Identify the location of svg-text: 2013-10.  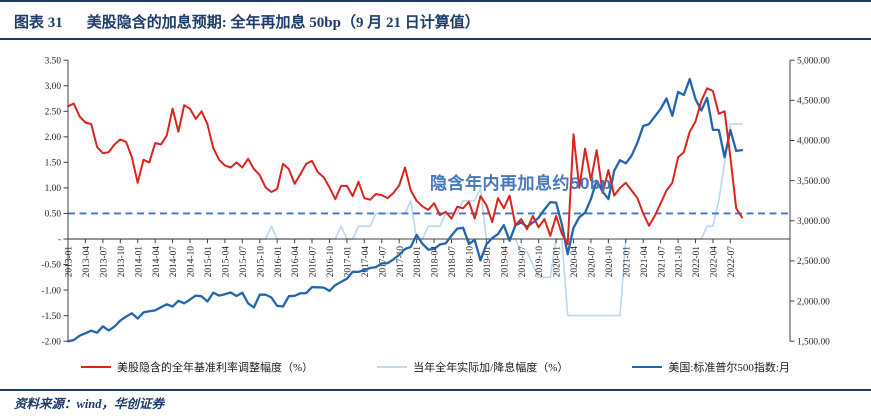
(122, 262).